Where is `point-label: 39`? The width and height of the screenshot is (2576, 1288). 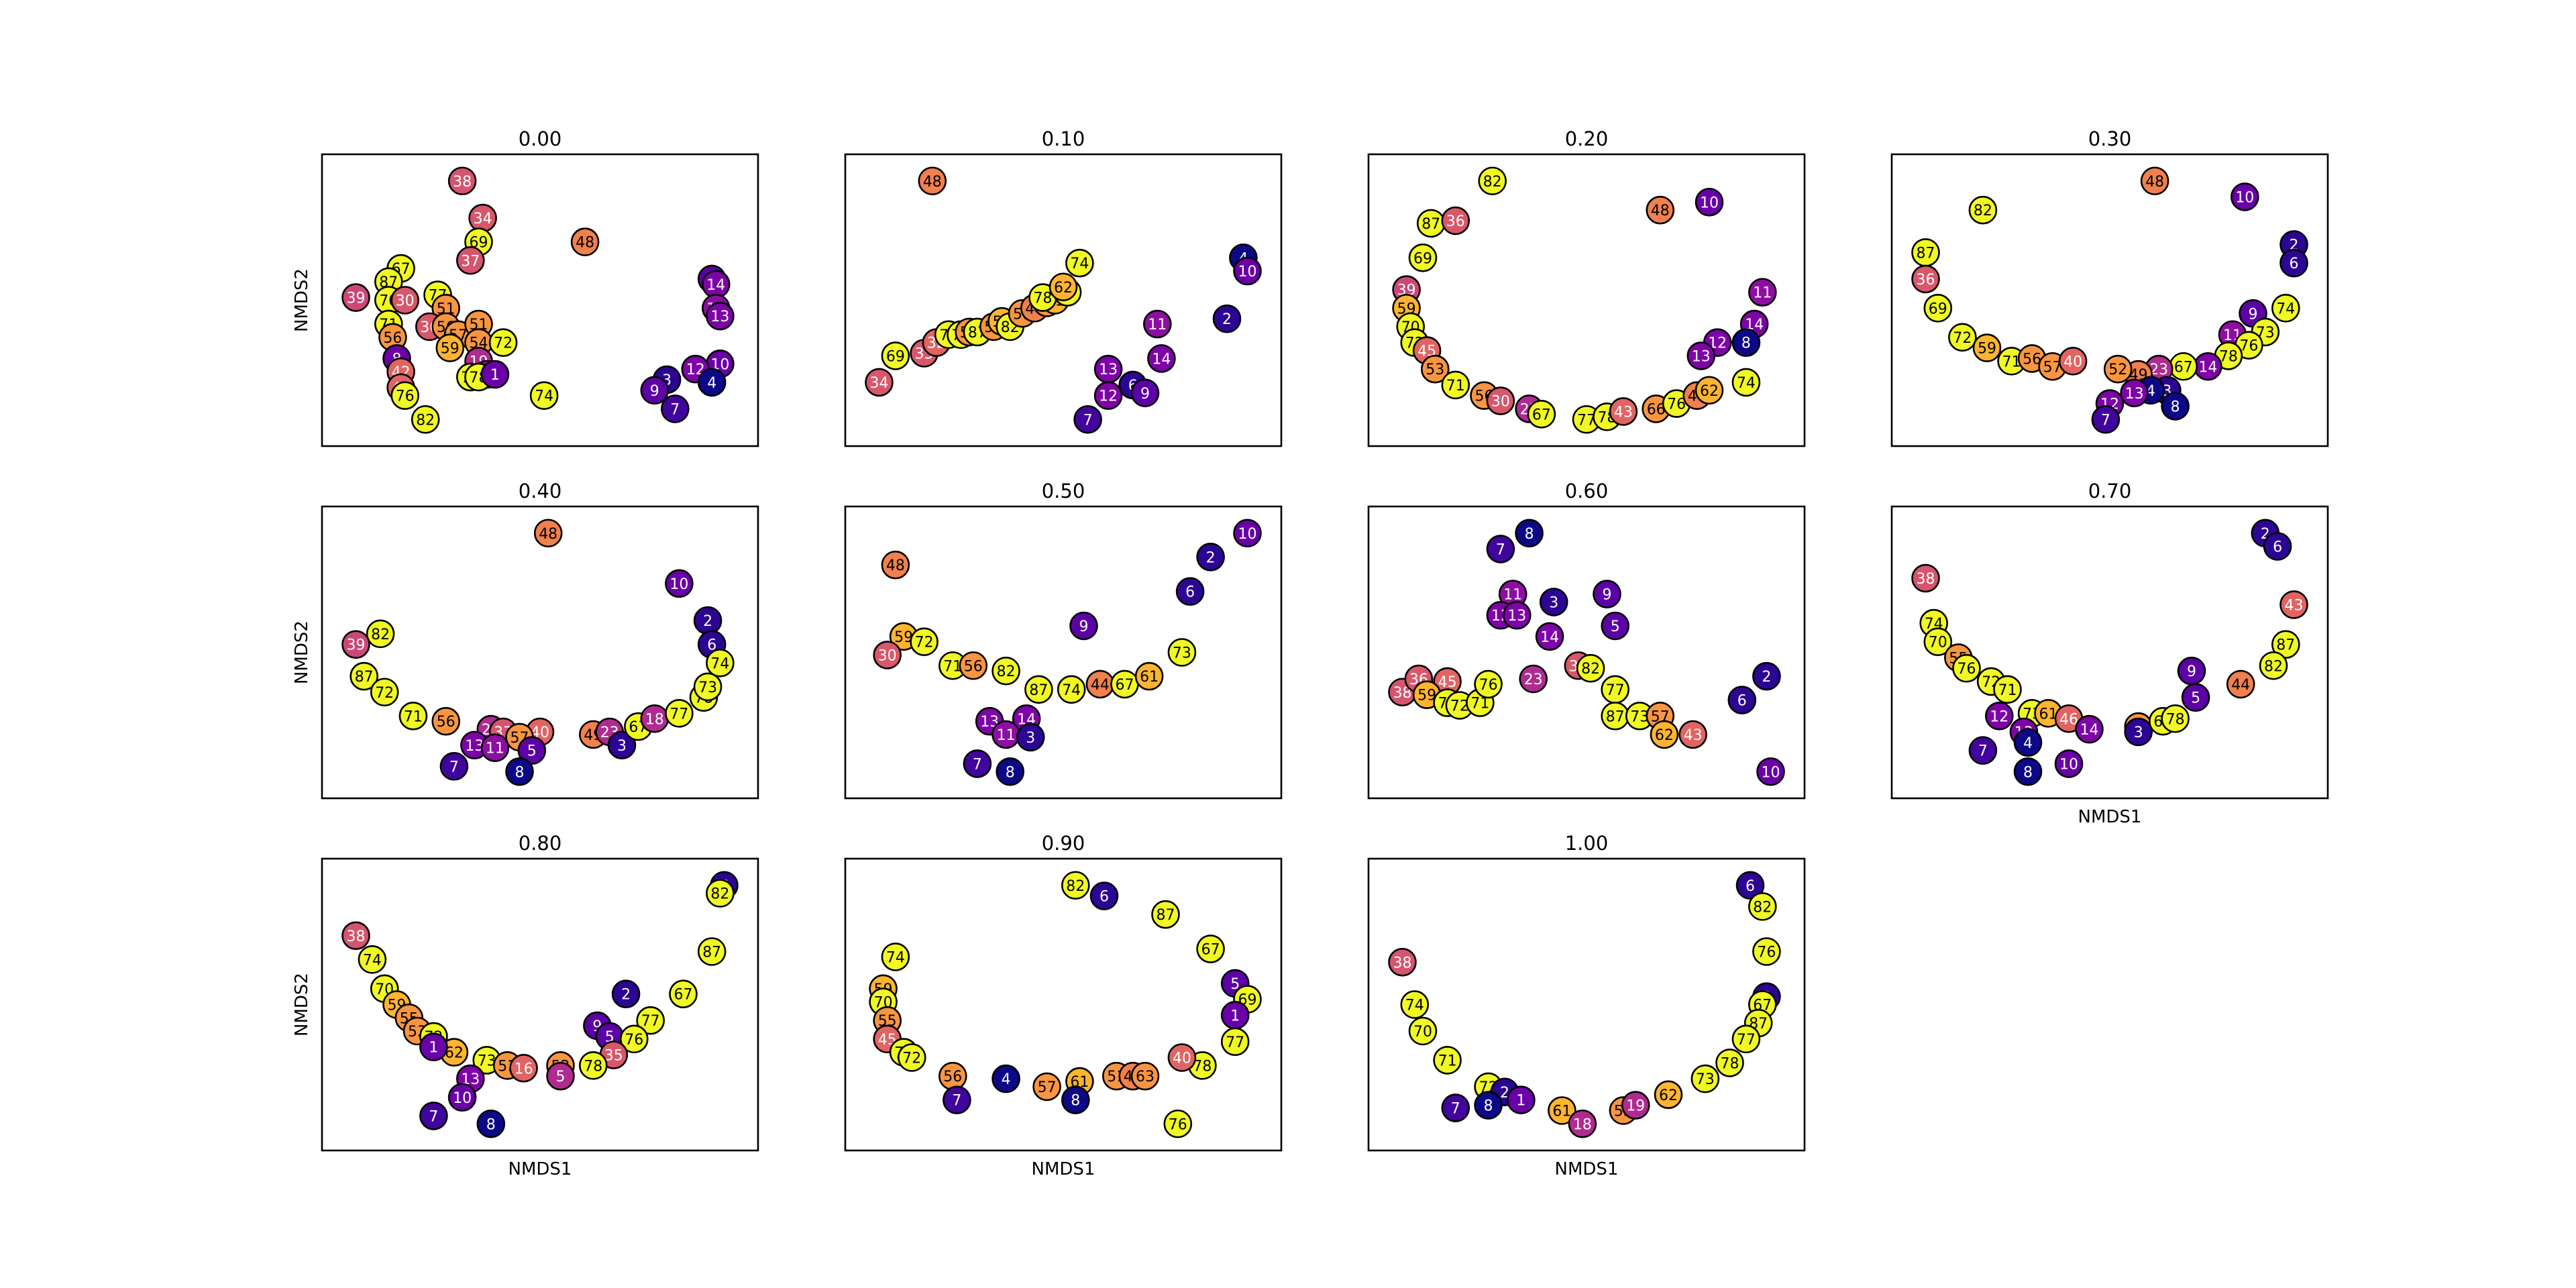 point-label: 39 is located at coordinates (356, 298).